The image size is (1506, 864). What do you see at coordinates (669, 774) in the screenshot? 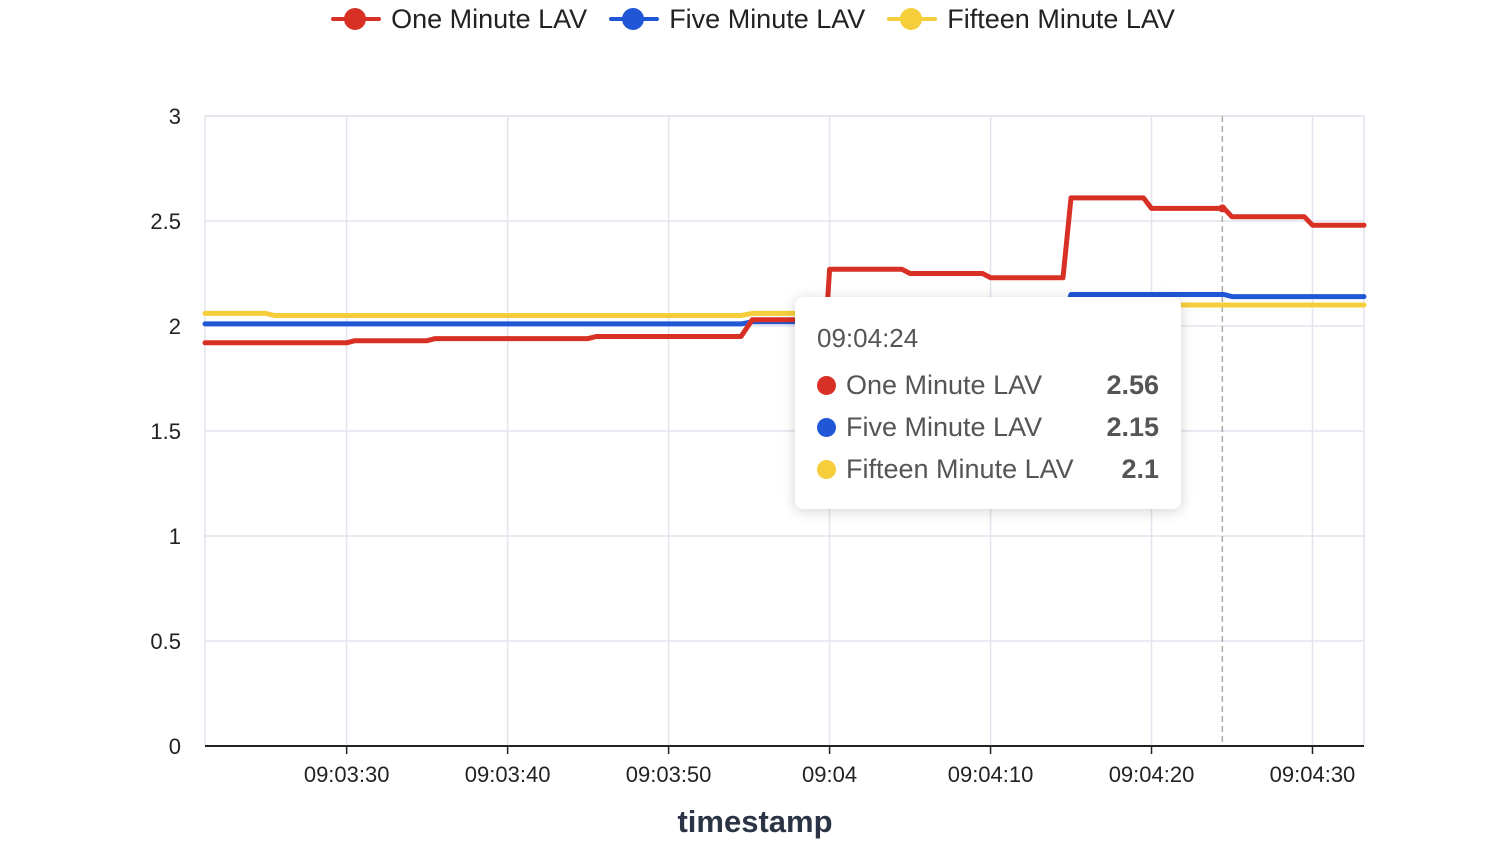
I see `x-tick-label: 09:03:50` at bounding box center [669, 774].